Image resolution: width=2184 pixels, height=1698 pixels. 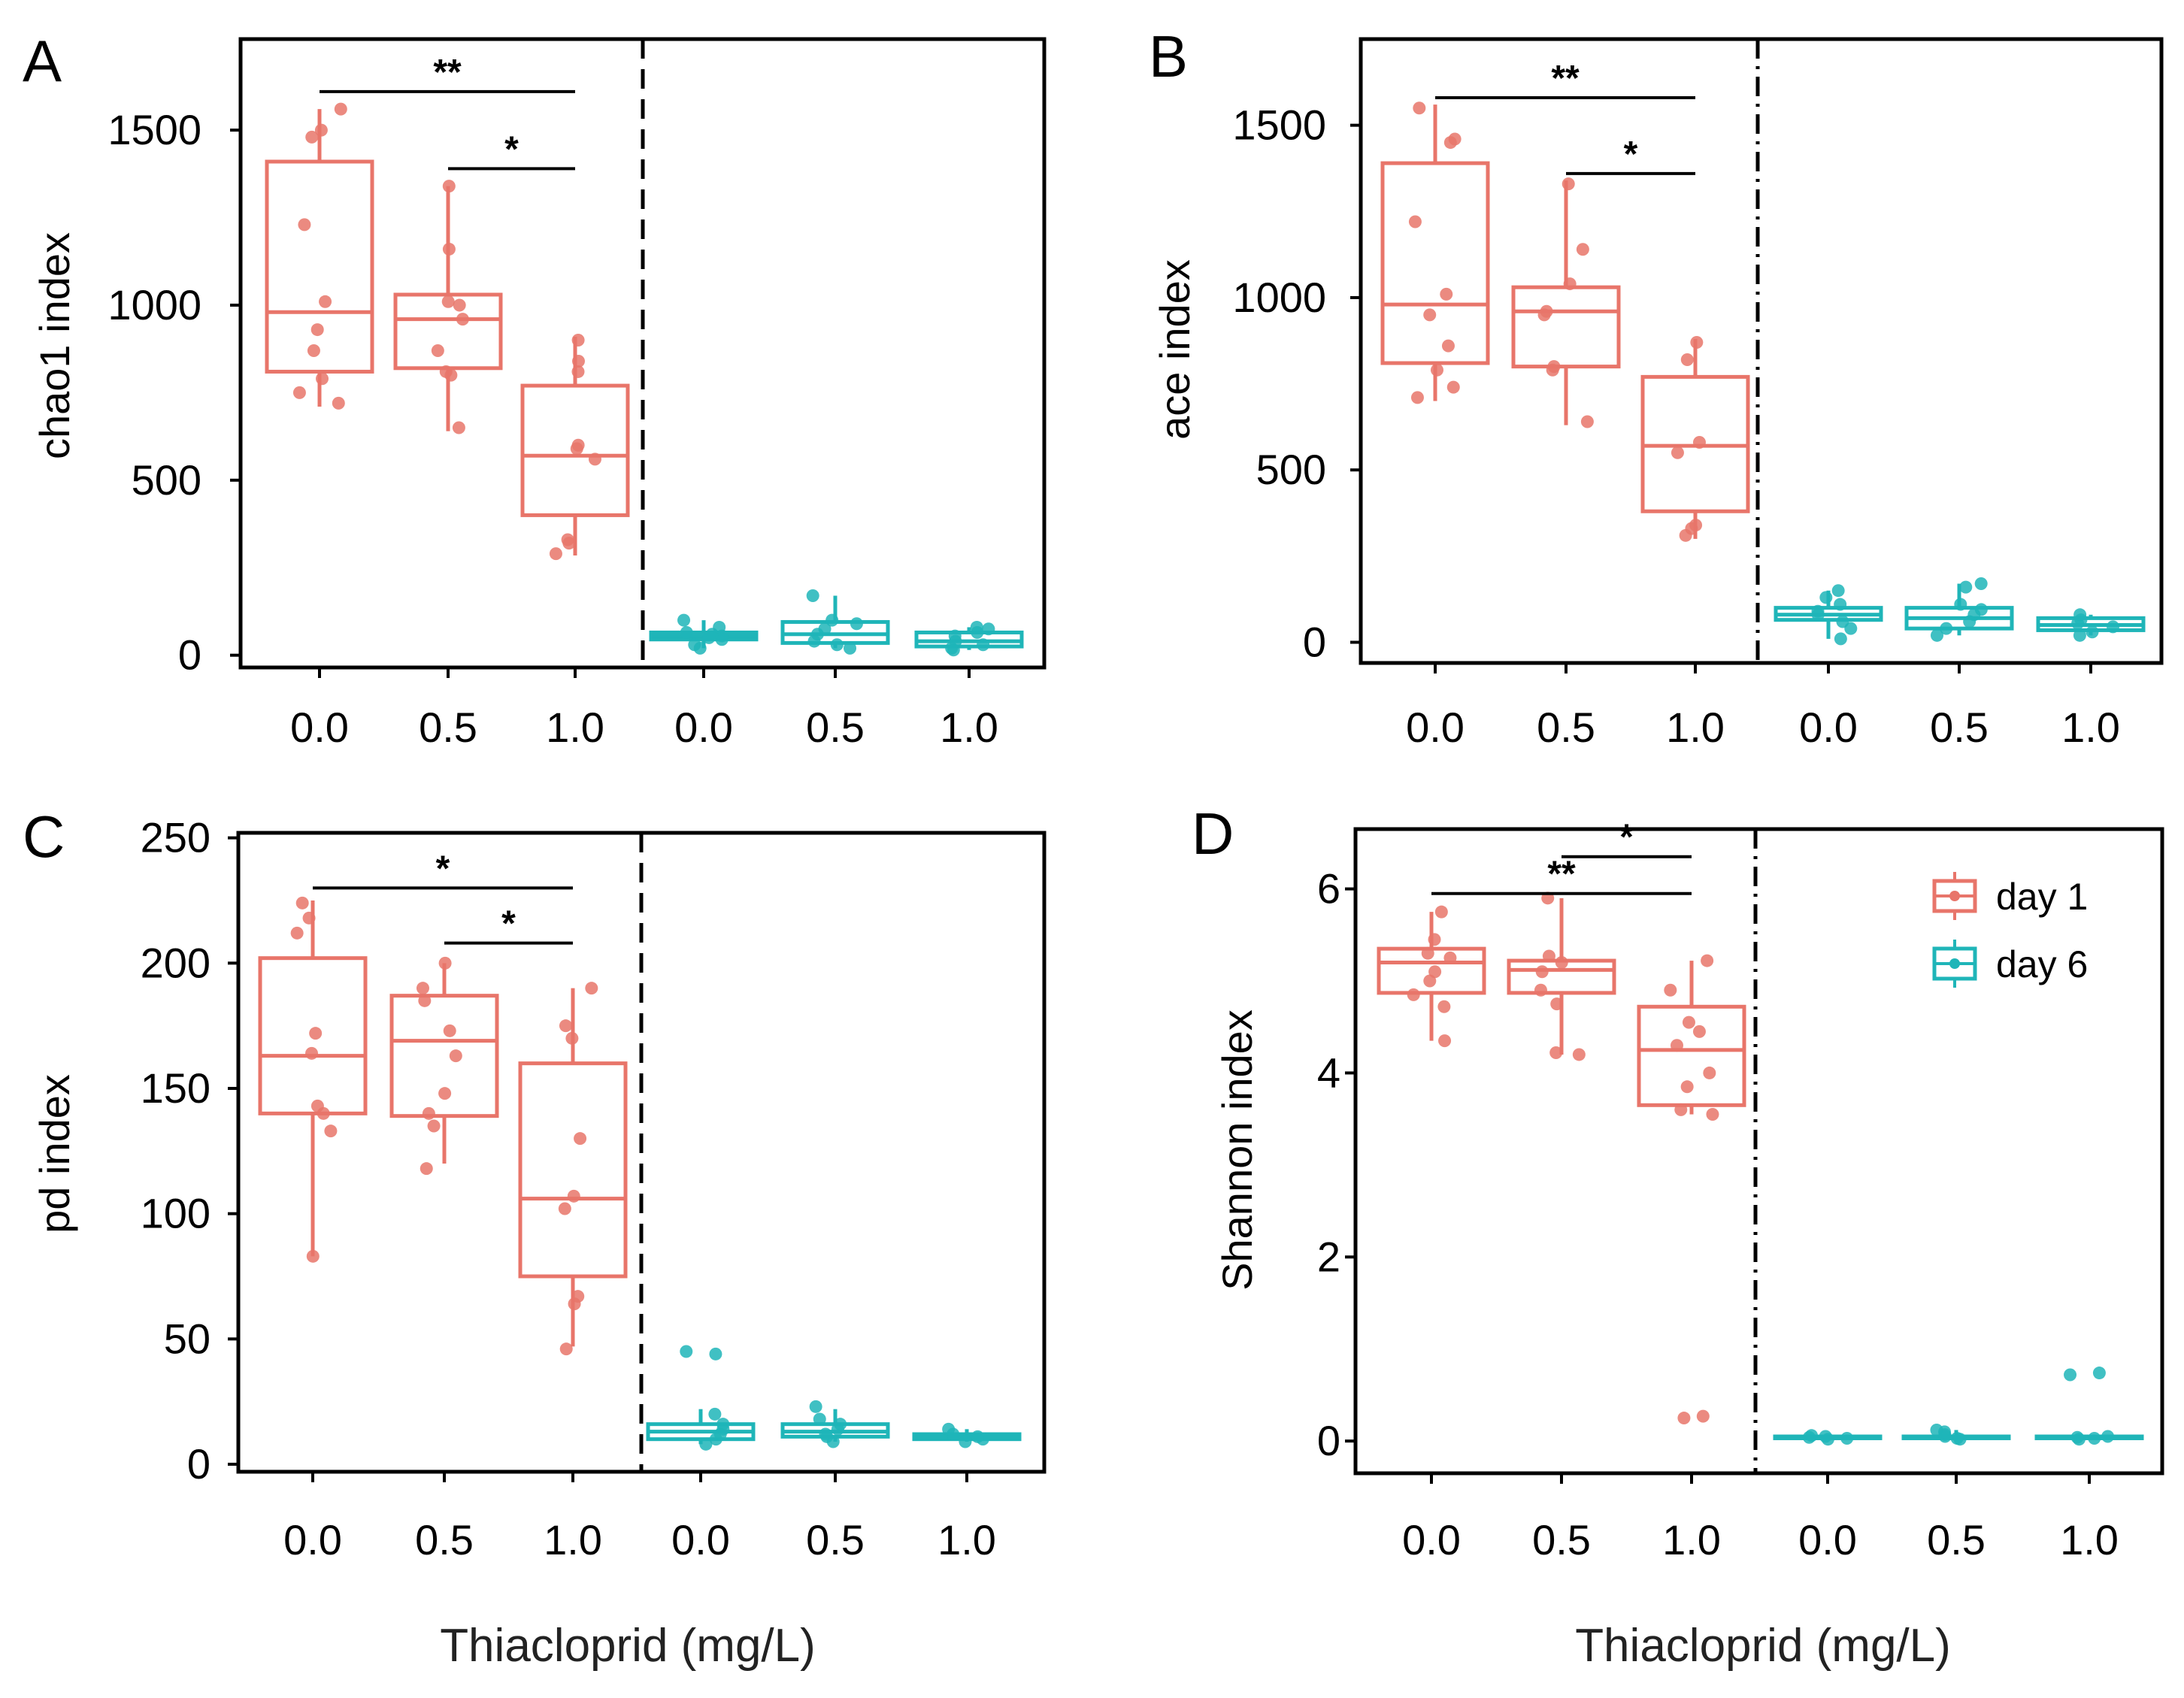 I want to click on significance-label: *, so click(x=1631, y=154).